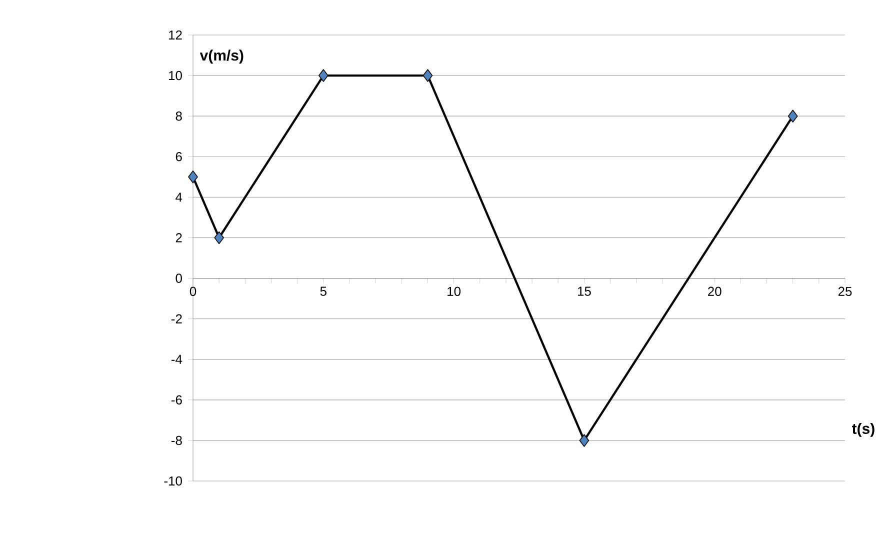  I want to click on y-tick-label: -6, so click(176, 400).